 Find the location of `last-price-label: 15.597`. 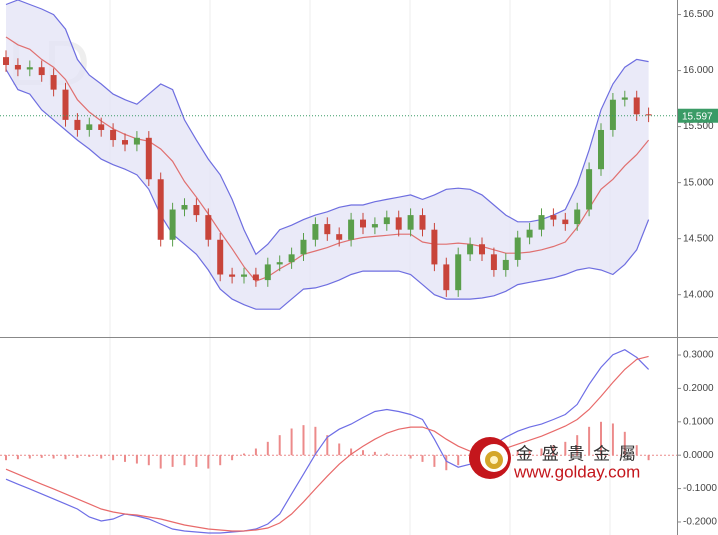

last-price-label: 15.597 is located at coordinates (697, 116).